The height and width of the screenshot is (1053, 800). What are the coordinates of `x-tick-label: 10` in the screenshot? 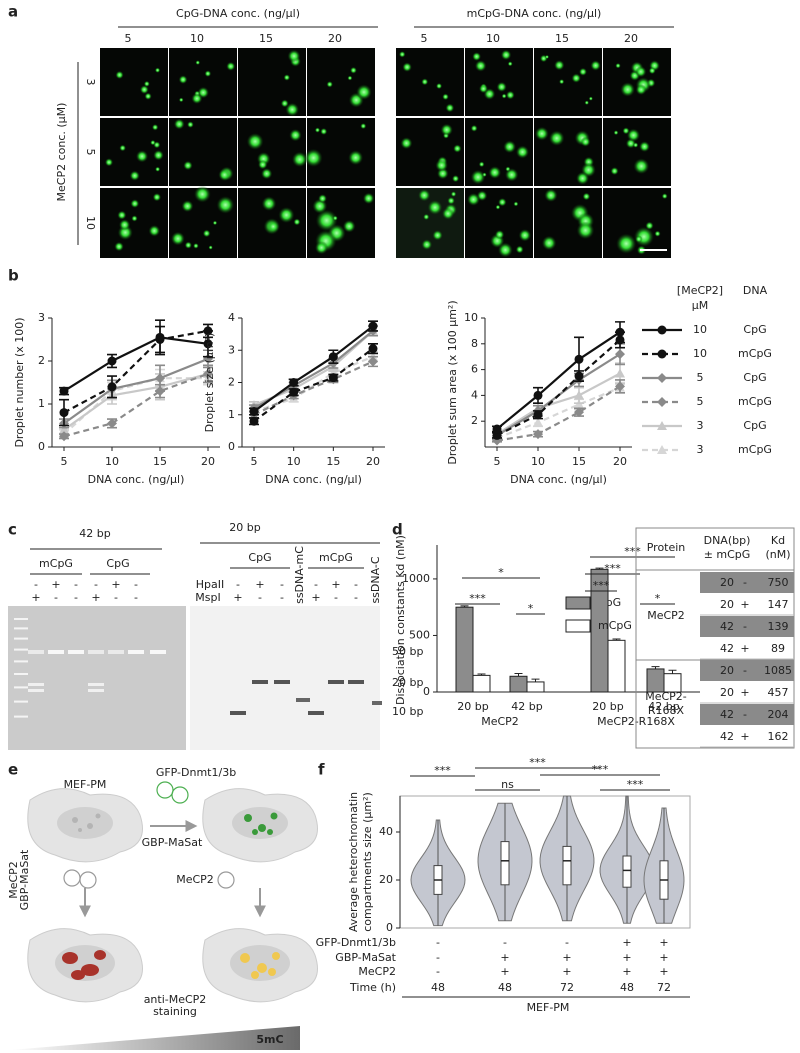 It's located at (538, 461).